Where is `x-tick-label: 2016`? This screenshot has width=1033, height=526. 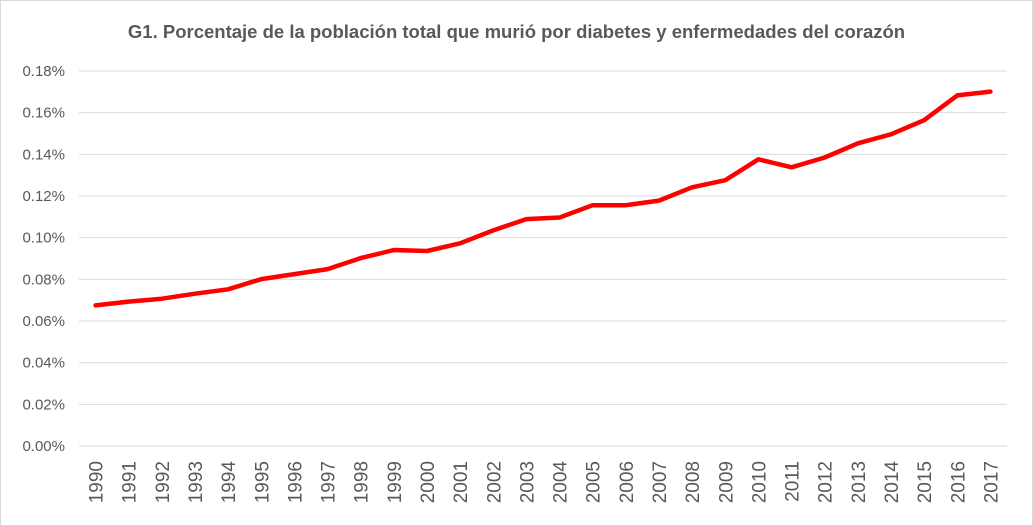
x-tick-label: 2016 is located at coordinates (958, 482).